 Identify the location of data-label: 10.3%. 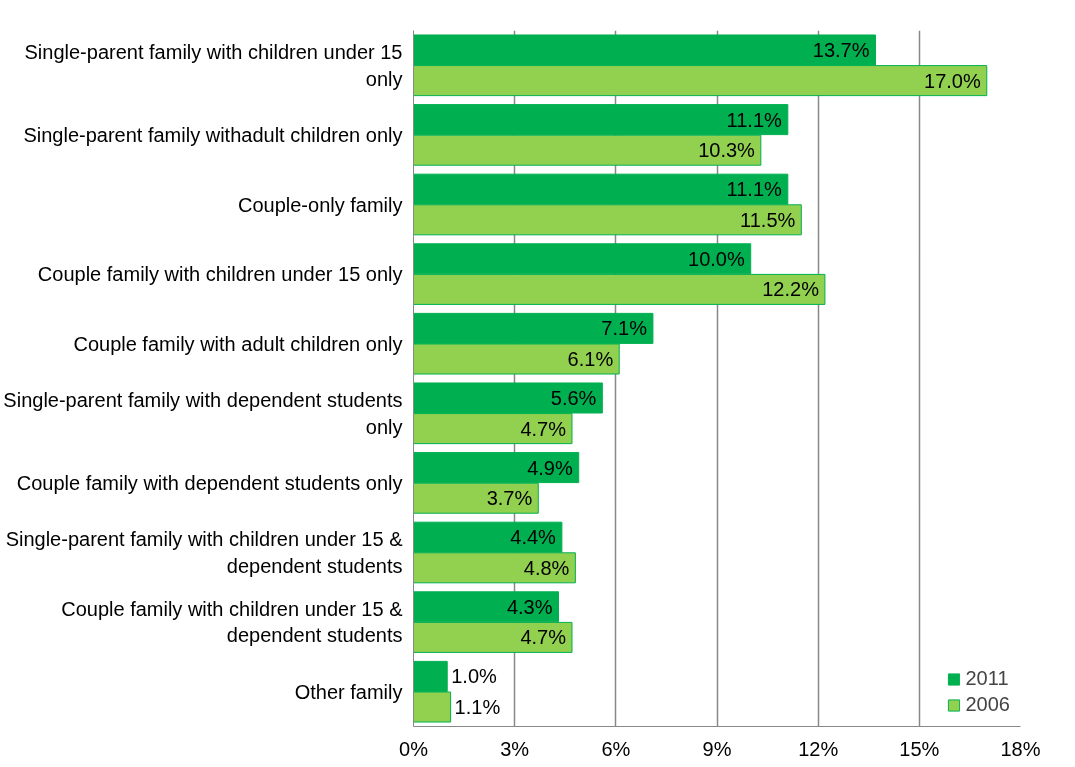
(727, 150).